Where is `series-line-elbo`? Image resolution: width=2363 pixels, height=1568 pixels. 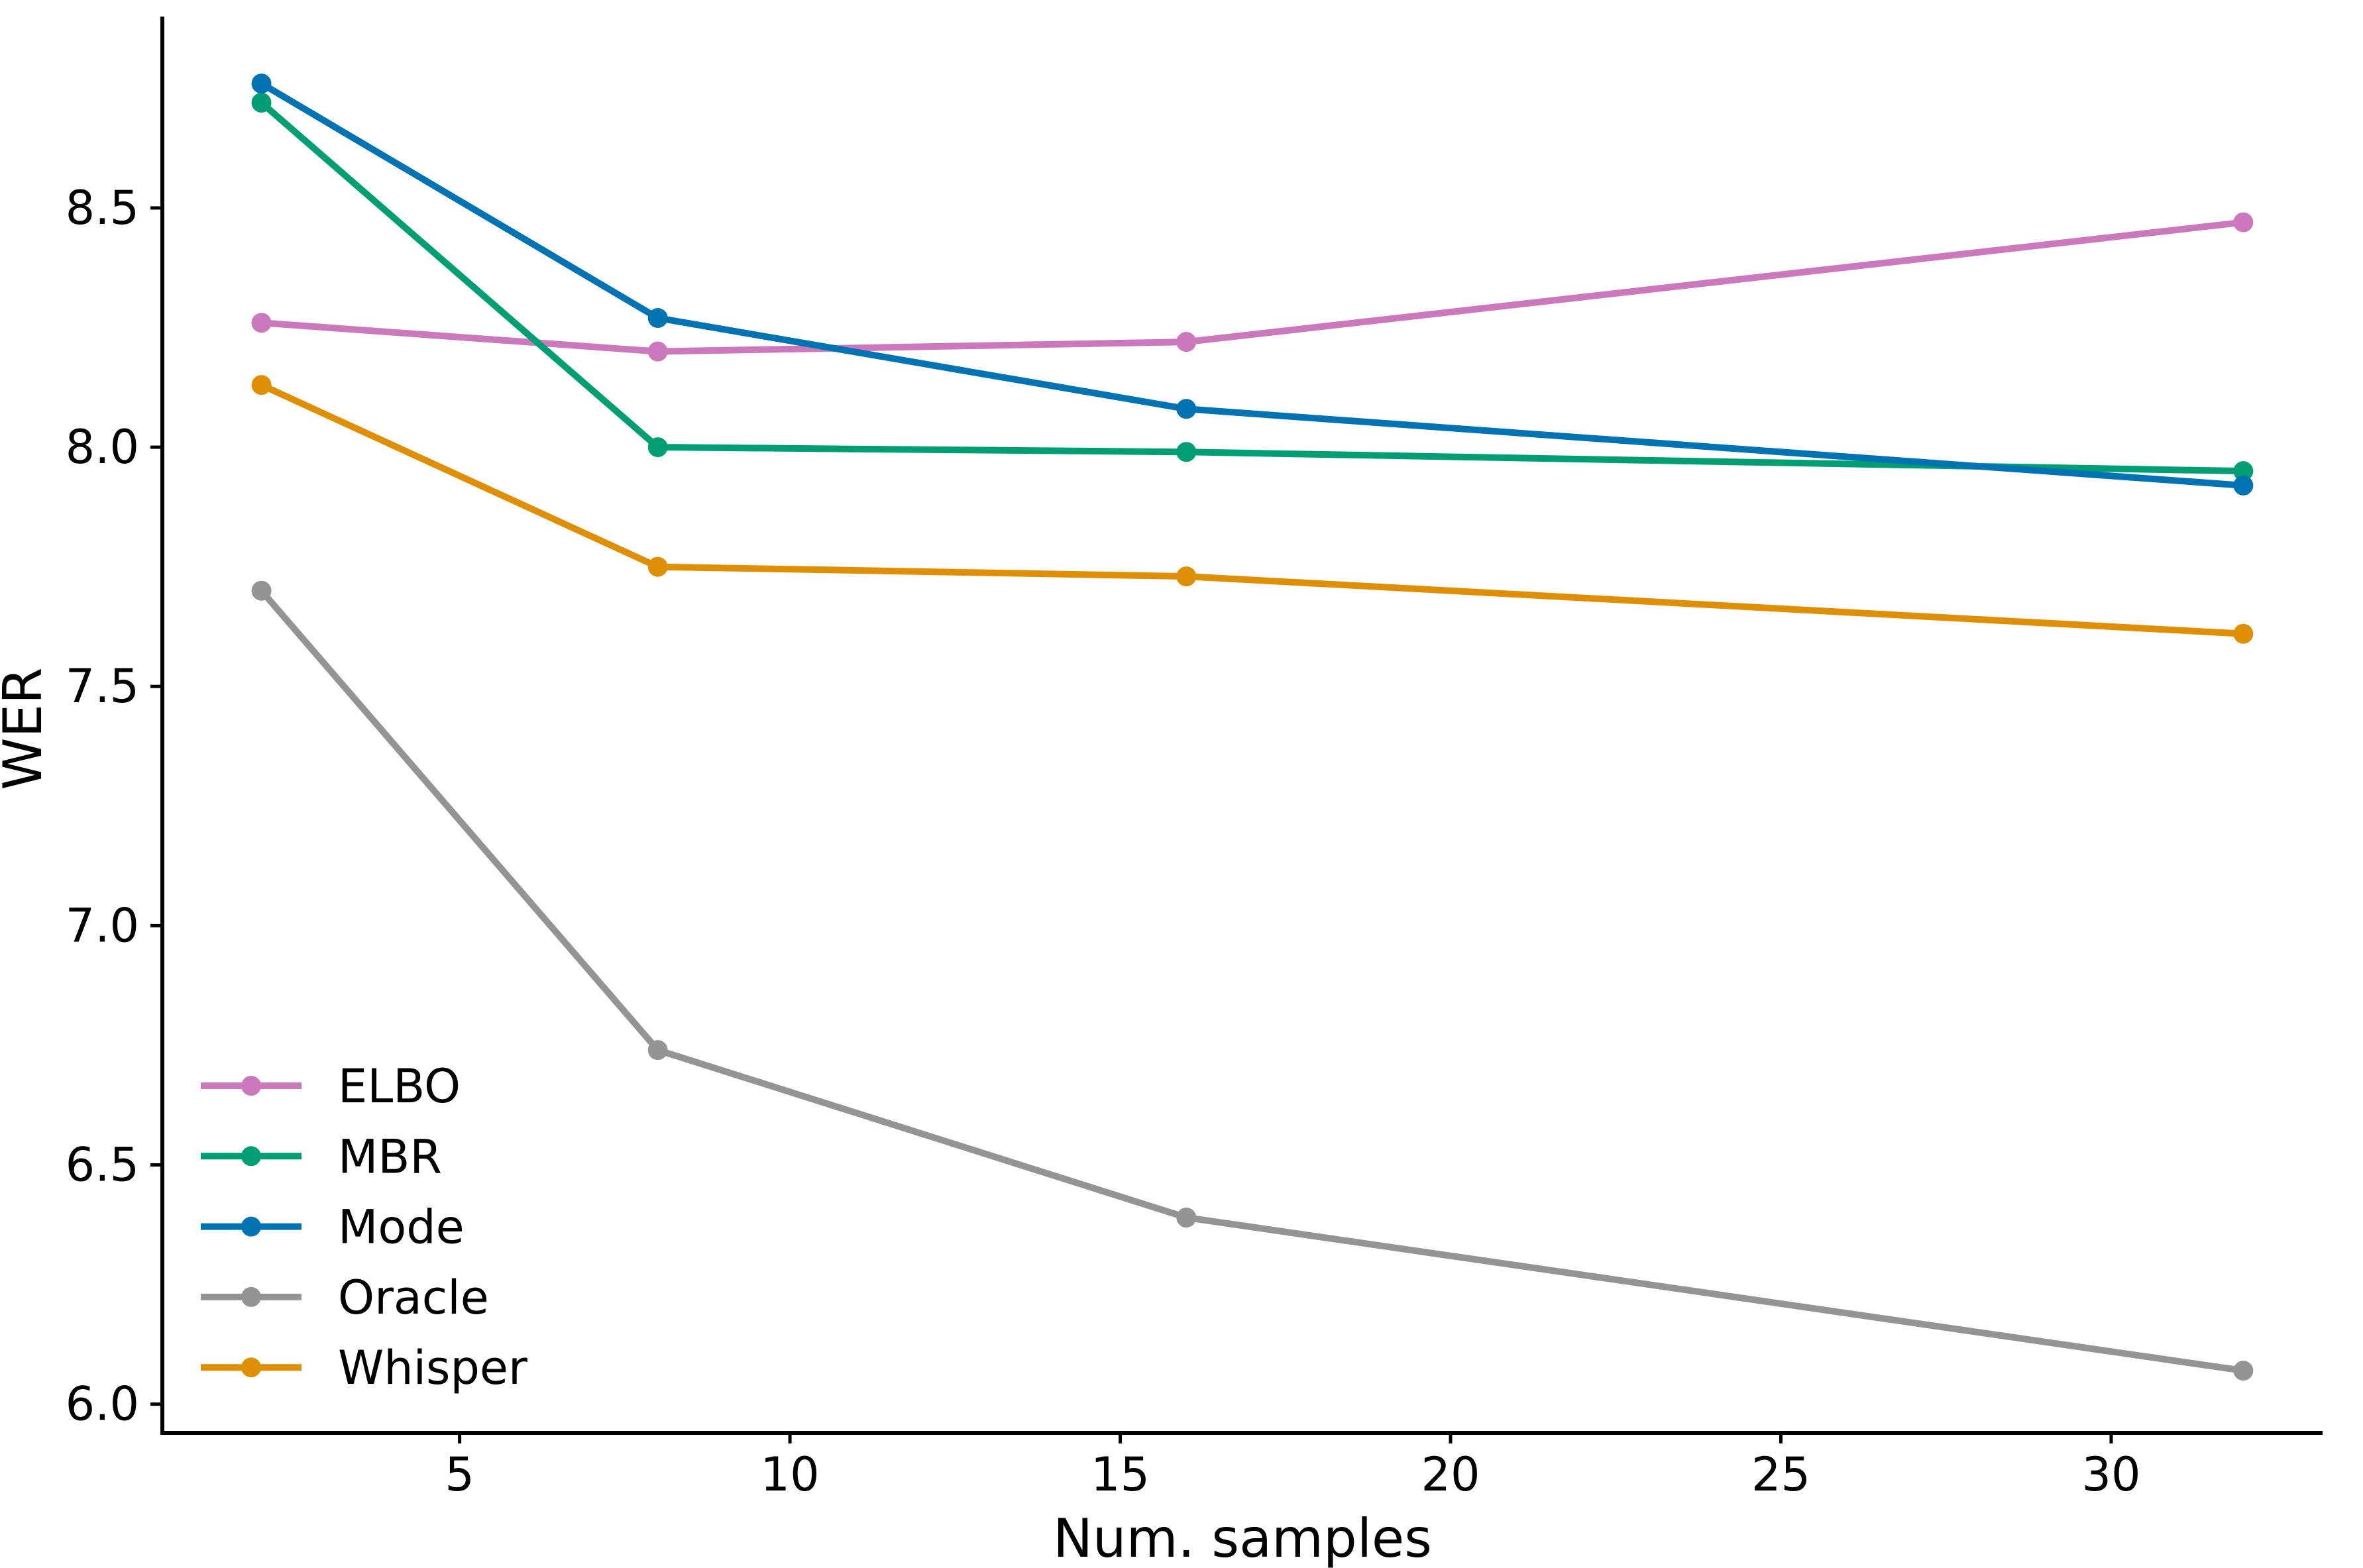 series-line-elbo is located at coordinates (1252, 287).